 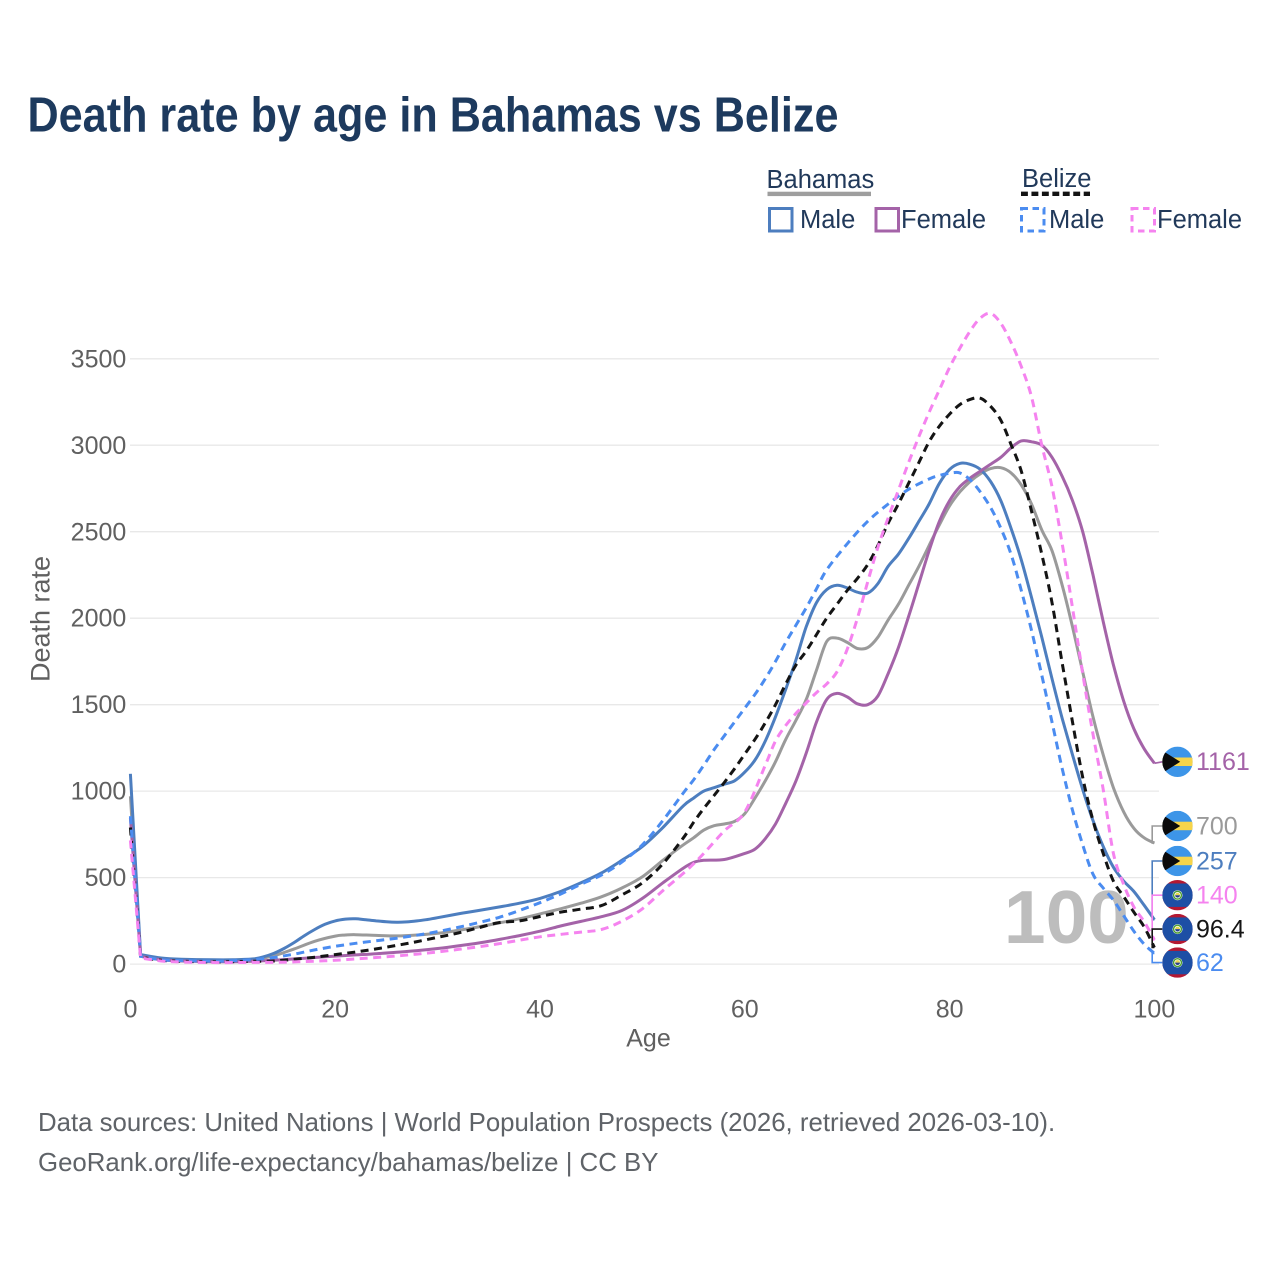 What do you see at coordinates (1217, 896) in the screenshot?
I see `svg-text: 140` at bounding box center [1217, 896].